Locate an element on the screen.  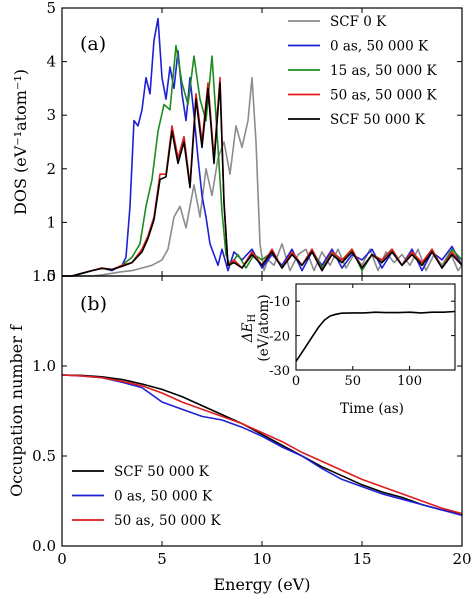
y-tick-label: 0 is located at coordinates (51, 276).